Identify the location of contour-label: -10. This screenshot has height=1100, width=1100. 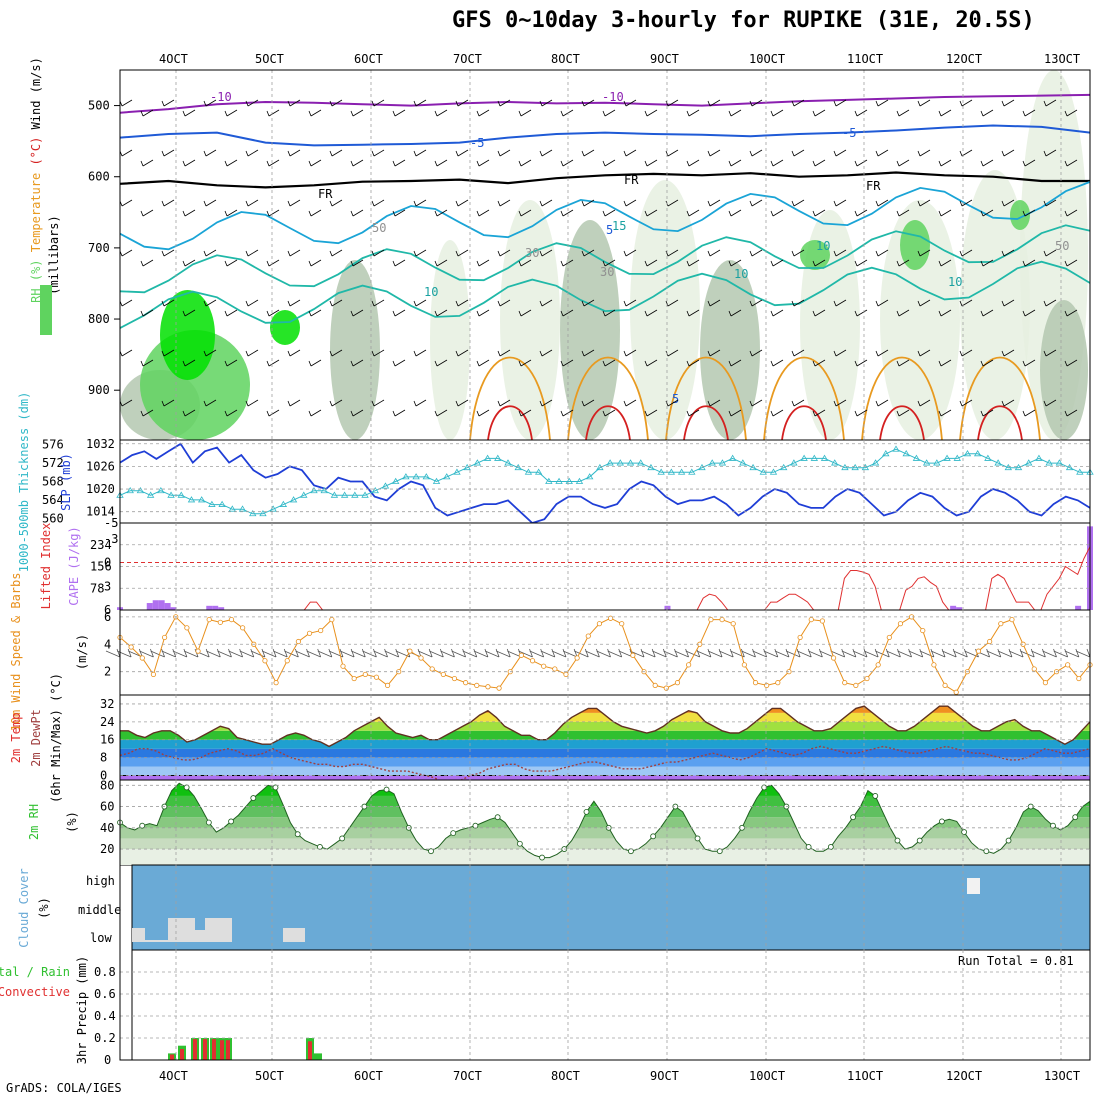
(613, 97).